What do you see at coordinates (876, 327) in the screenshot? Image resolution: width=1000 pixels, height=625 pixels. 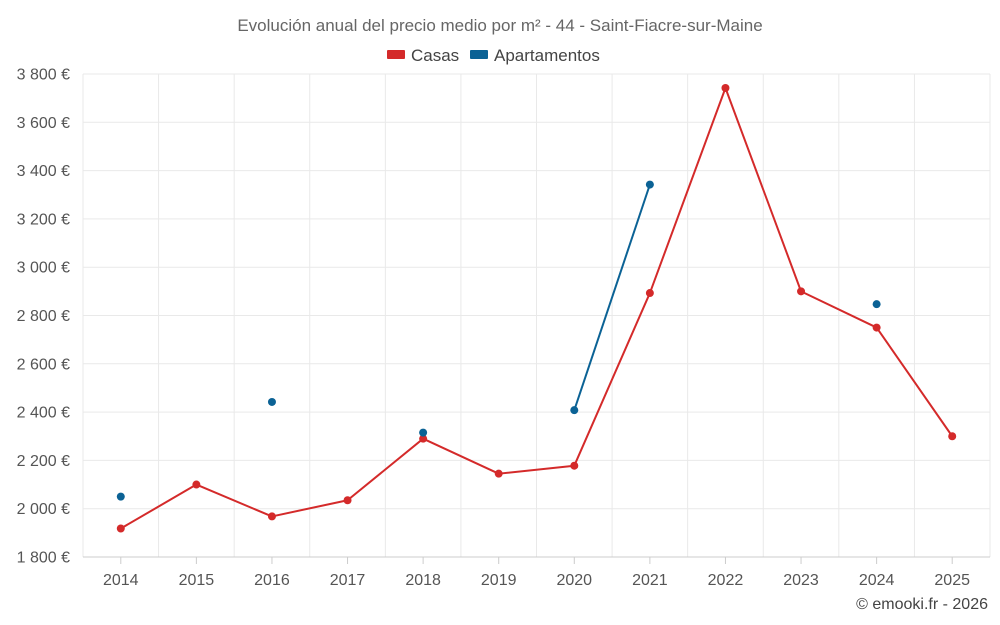 I see `data-point-casas-2024` at bounding box center [876, 327].